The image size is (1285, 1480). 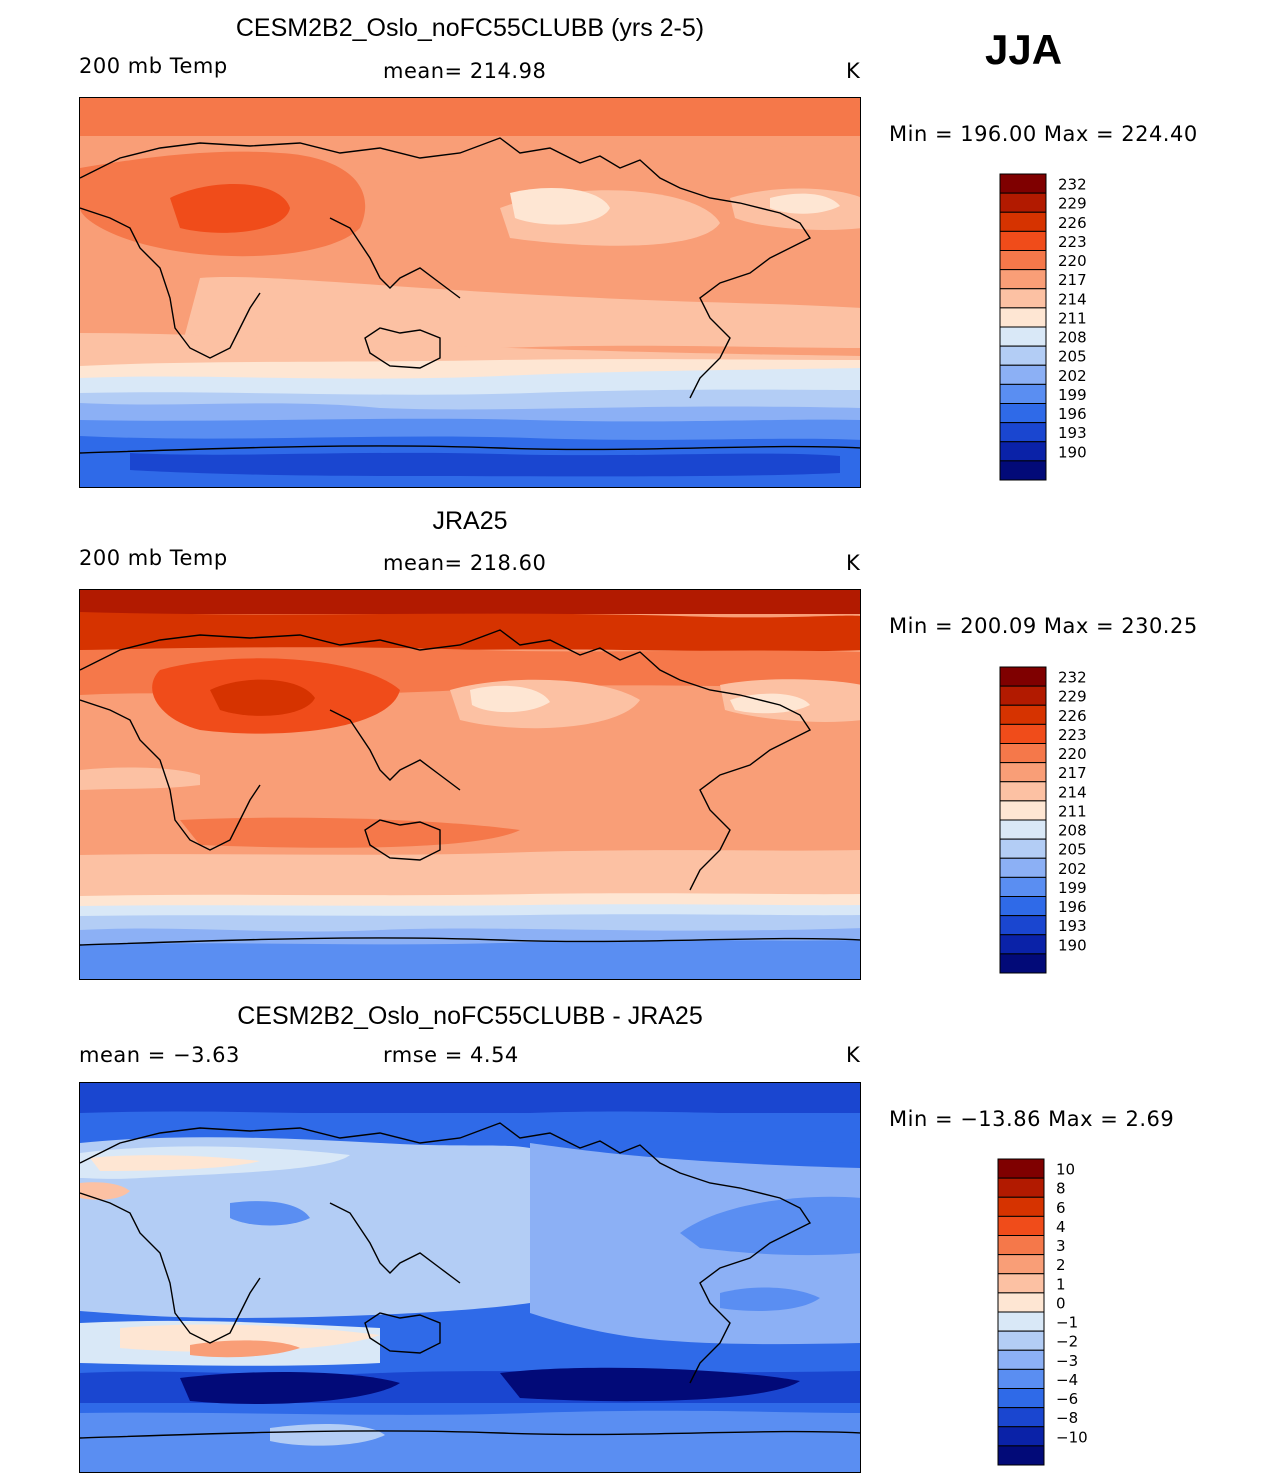 I want to click on colorbar-tick-label: 196, so click(x=1072, y=414).